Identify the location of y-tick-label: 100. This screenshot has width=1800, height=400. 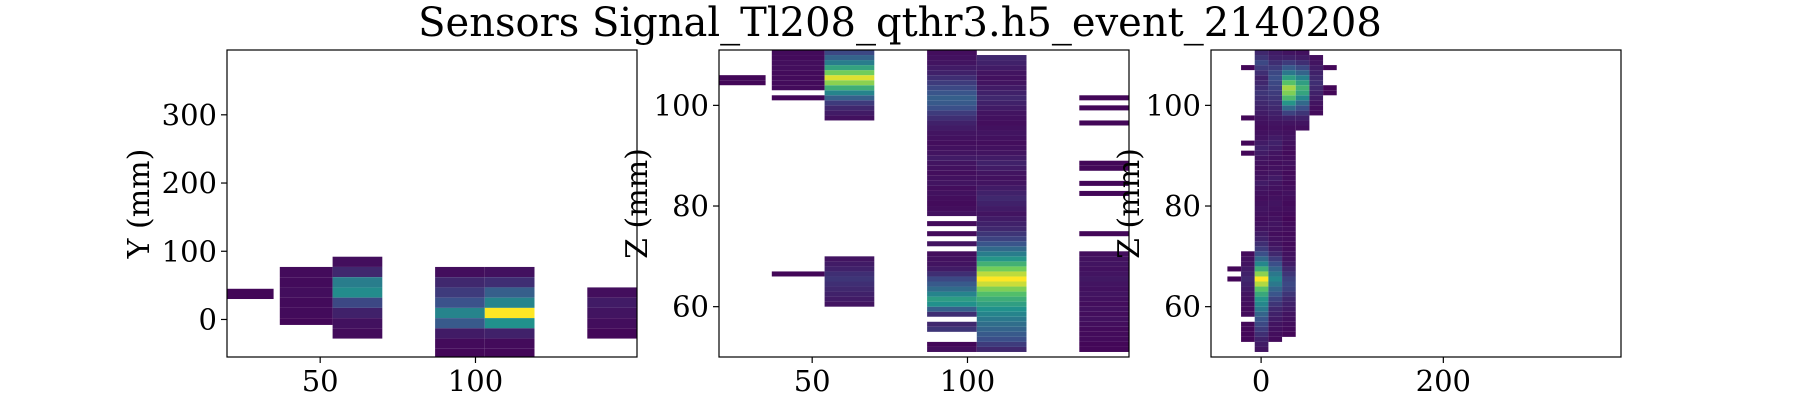
(1173, 105).